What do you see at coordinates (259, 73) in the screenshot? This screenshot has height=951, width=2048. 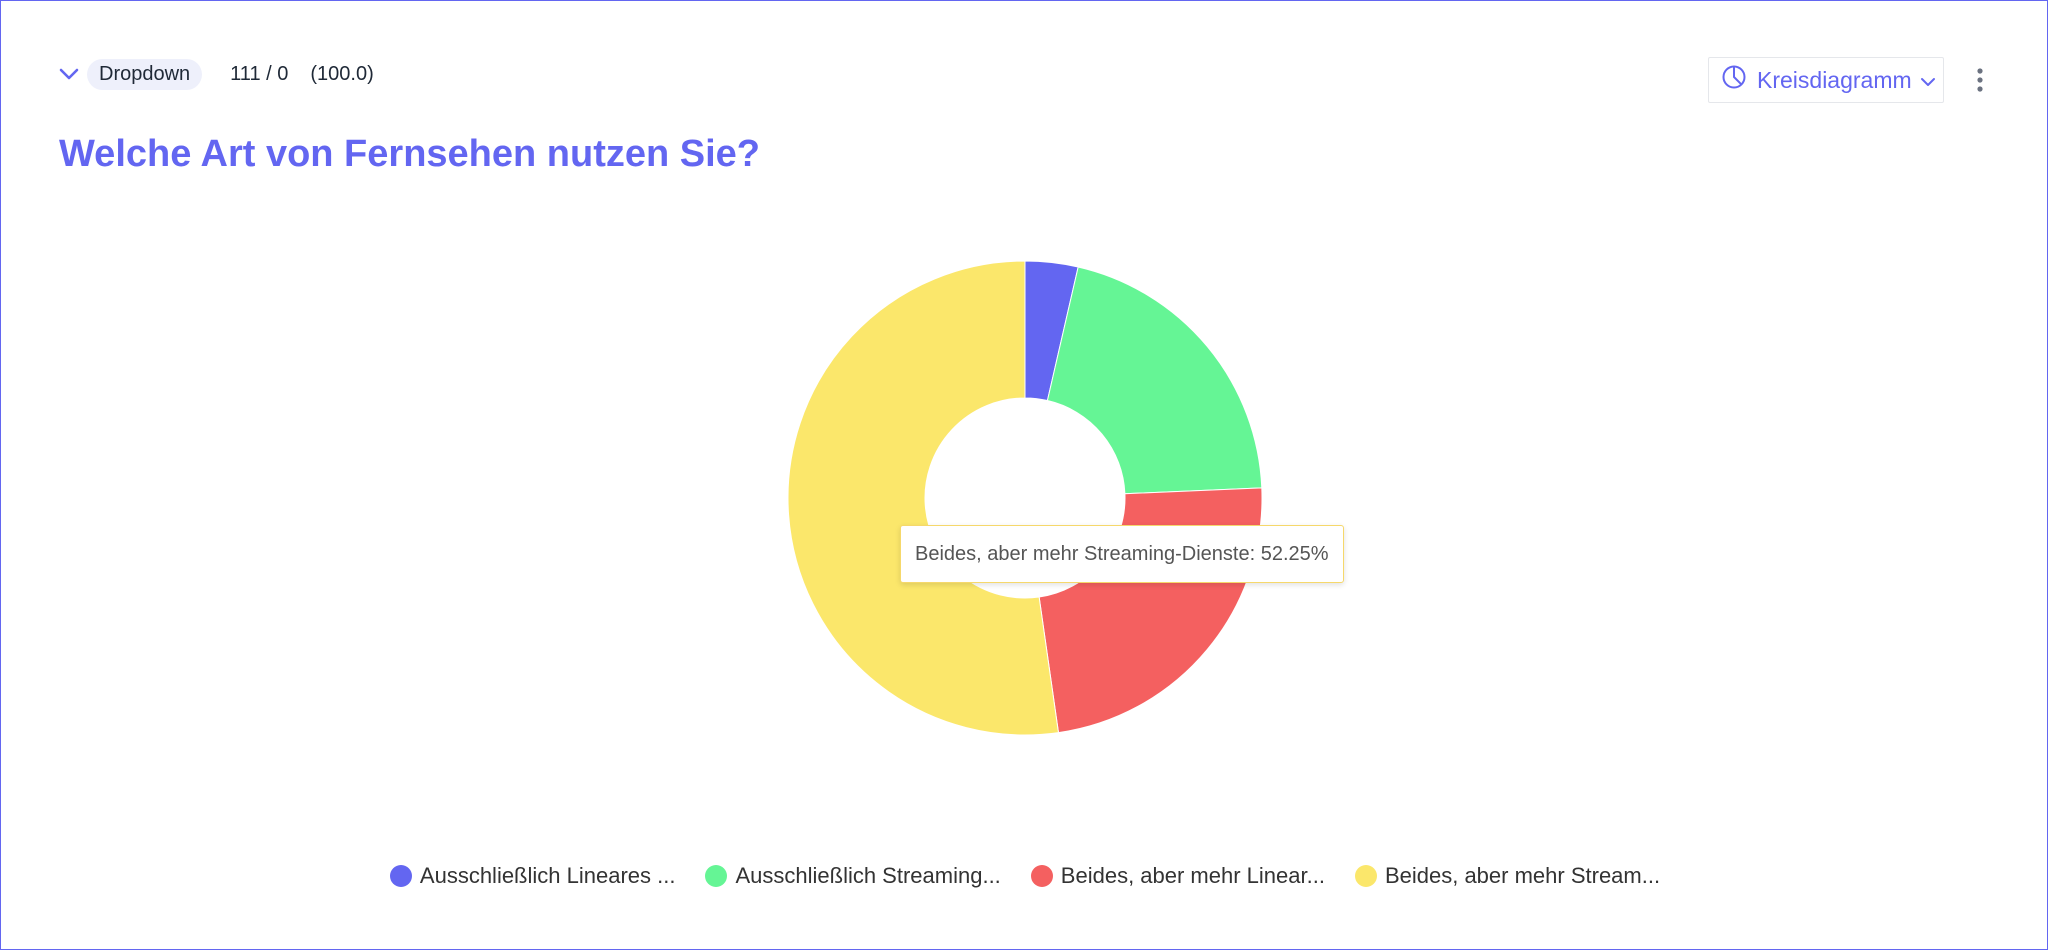 I see `response-counts: 111 / 0` at bounding box center [259, 73].